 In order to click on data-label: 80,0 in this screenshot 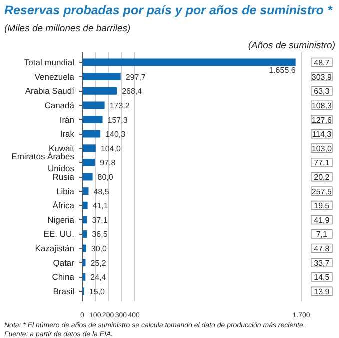, I will do `click(106, 177)`.